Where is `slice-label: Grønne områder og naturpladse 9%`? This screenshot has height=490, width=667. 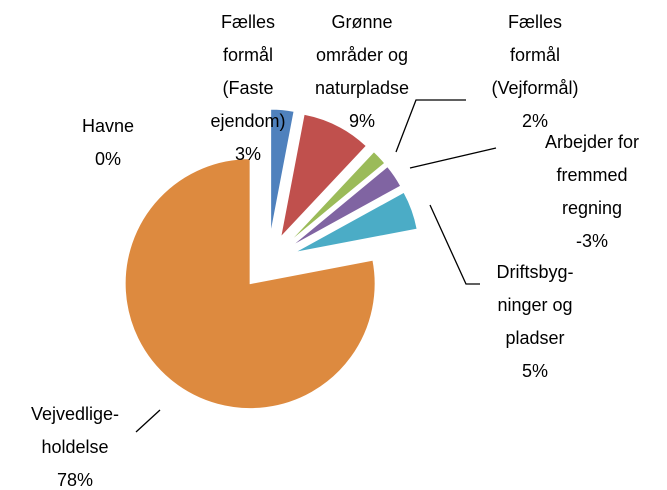
slice-label: Grønne områder og naturpladse 9% is located at coordinates (362, 72).